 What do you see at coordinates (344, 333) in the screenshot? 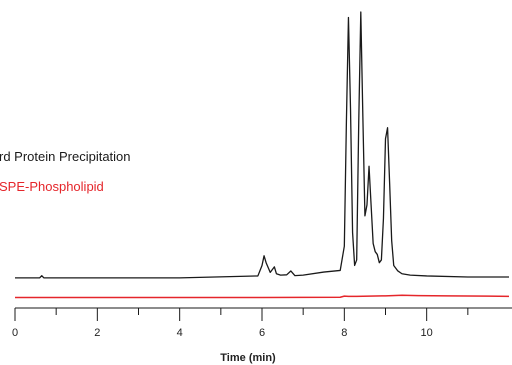
I see `x-tick-label-8: 8` at bounding box center [344, 333].